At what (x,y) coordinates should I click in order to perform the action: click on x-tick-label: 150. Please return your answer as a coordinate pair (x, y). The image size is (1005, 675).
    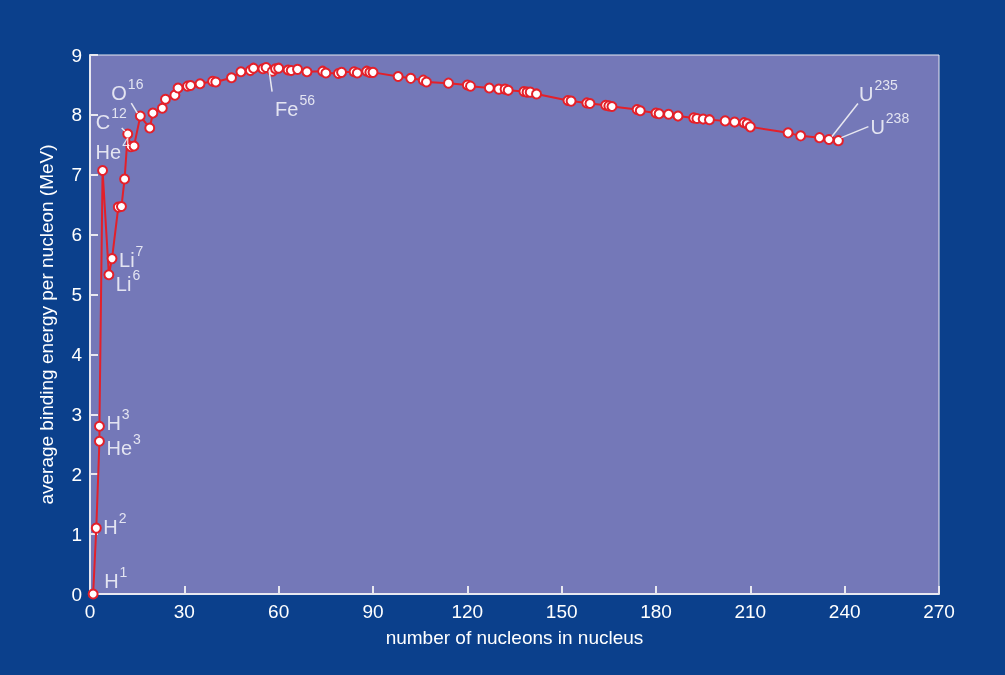
    Looking at the image, I should click on (561, 611).